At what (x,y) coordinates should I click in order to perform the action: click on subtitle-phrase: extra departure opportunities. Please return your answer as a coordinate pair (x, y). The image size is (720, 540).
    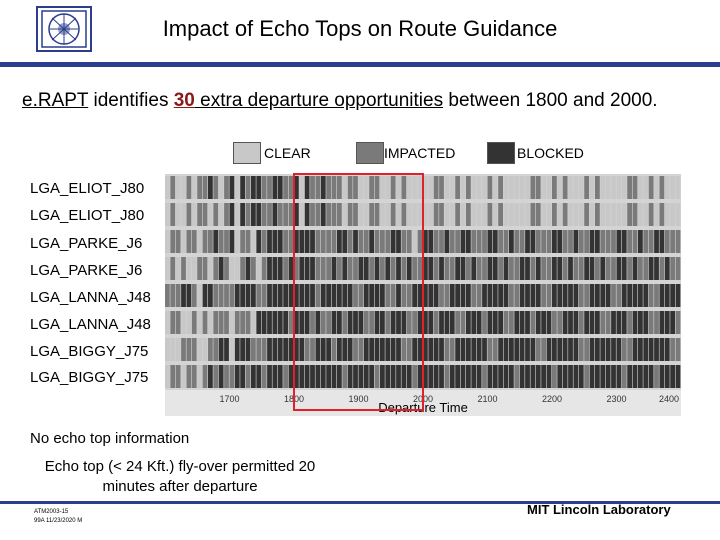
    Looking at the image, I should click on (319, 100).